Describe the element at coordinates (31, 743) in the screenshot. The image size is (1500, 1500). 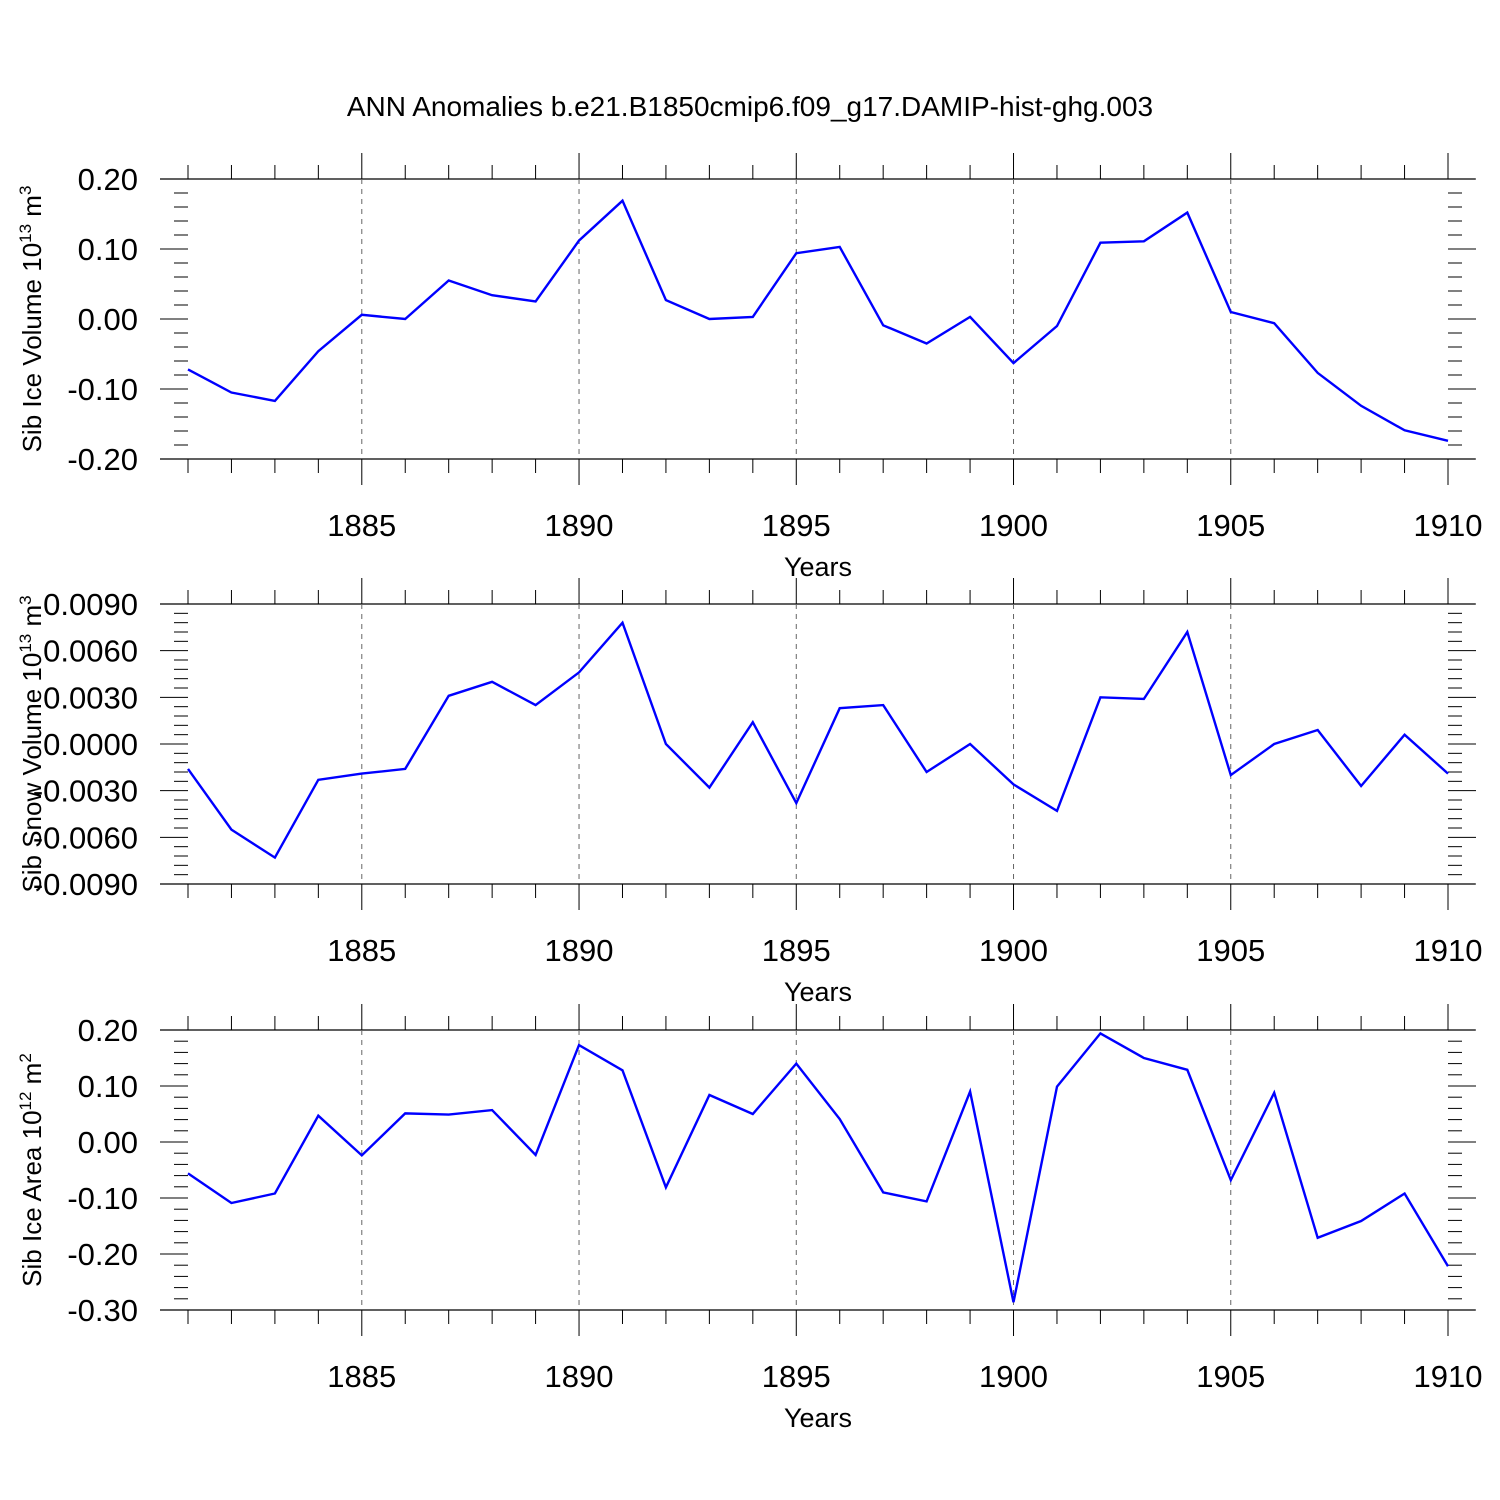
I see `y-axis-label: Sib Snow Volume 1013 m3` at that location.